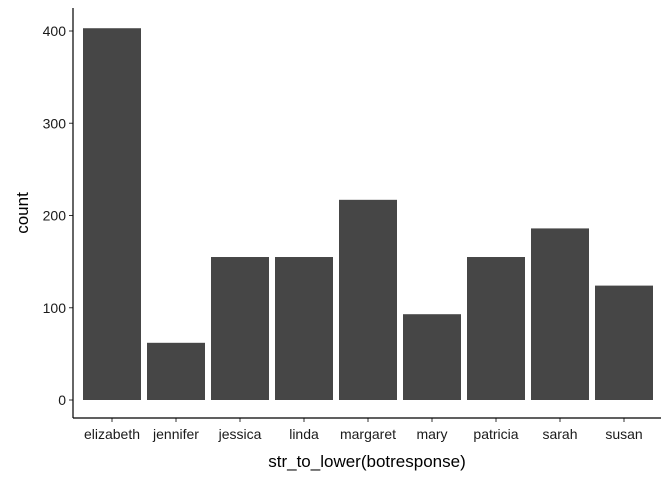 This screenshot has height=480, width=672. Describe the element at coordinates (431, 434) in the screenshot. I see `x-tick-label: mary` at that location.